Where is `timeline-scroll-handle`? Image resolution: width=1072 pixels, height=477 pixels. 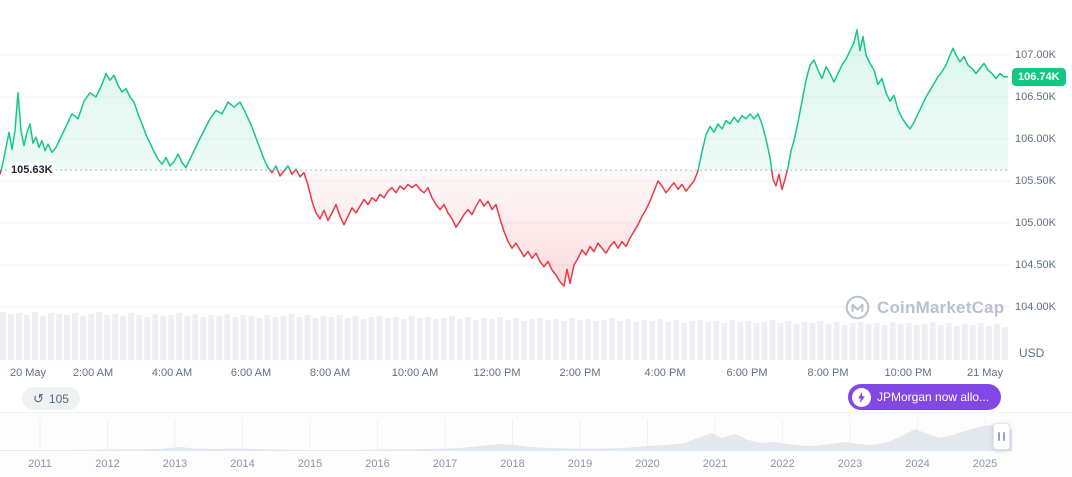
timeline-scroll-handle is located at coordinates (1001, 436).